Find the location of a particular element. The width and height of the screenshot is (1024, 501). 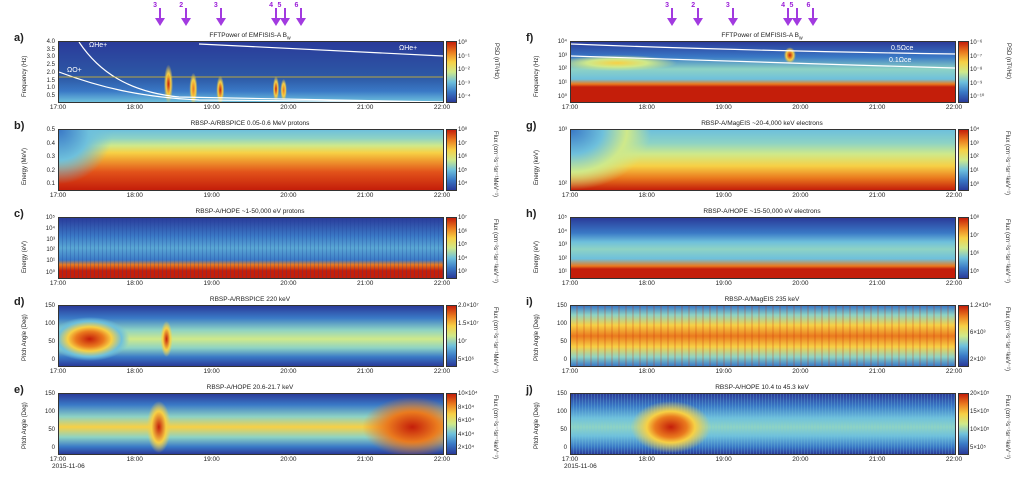

y-tick-label: 10¹ is located at coordinates (50, 261).